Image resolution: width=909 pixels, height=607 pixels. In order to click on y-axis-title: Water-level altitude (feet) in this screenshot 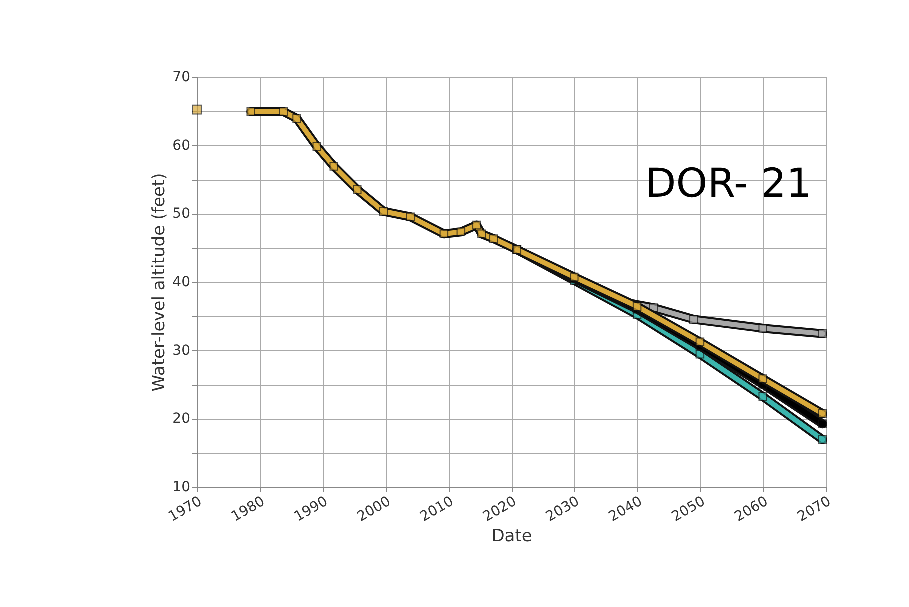, I will do `click(160, 282)`.